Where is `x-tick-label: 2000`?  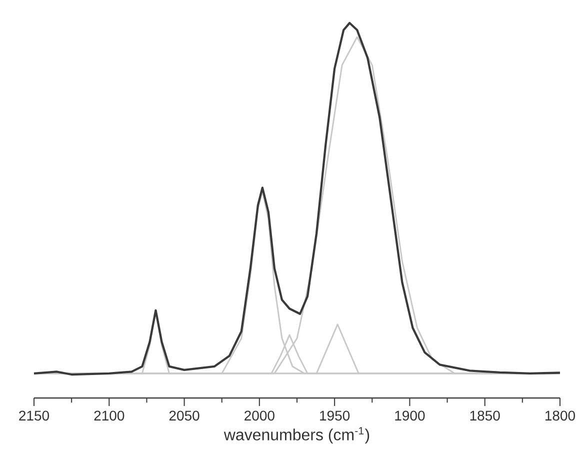
x-tick-label: 2000 is located at coordinates (259, 415).